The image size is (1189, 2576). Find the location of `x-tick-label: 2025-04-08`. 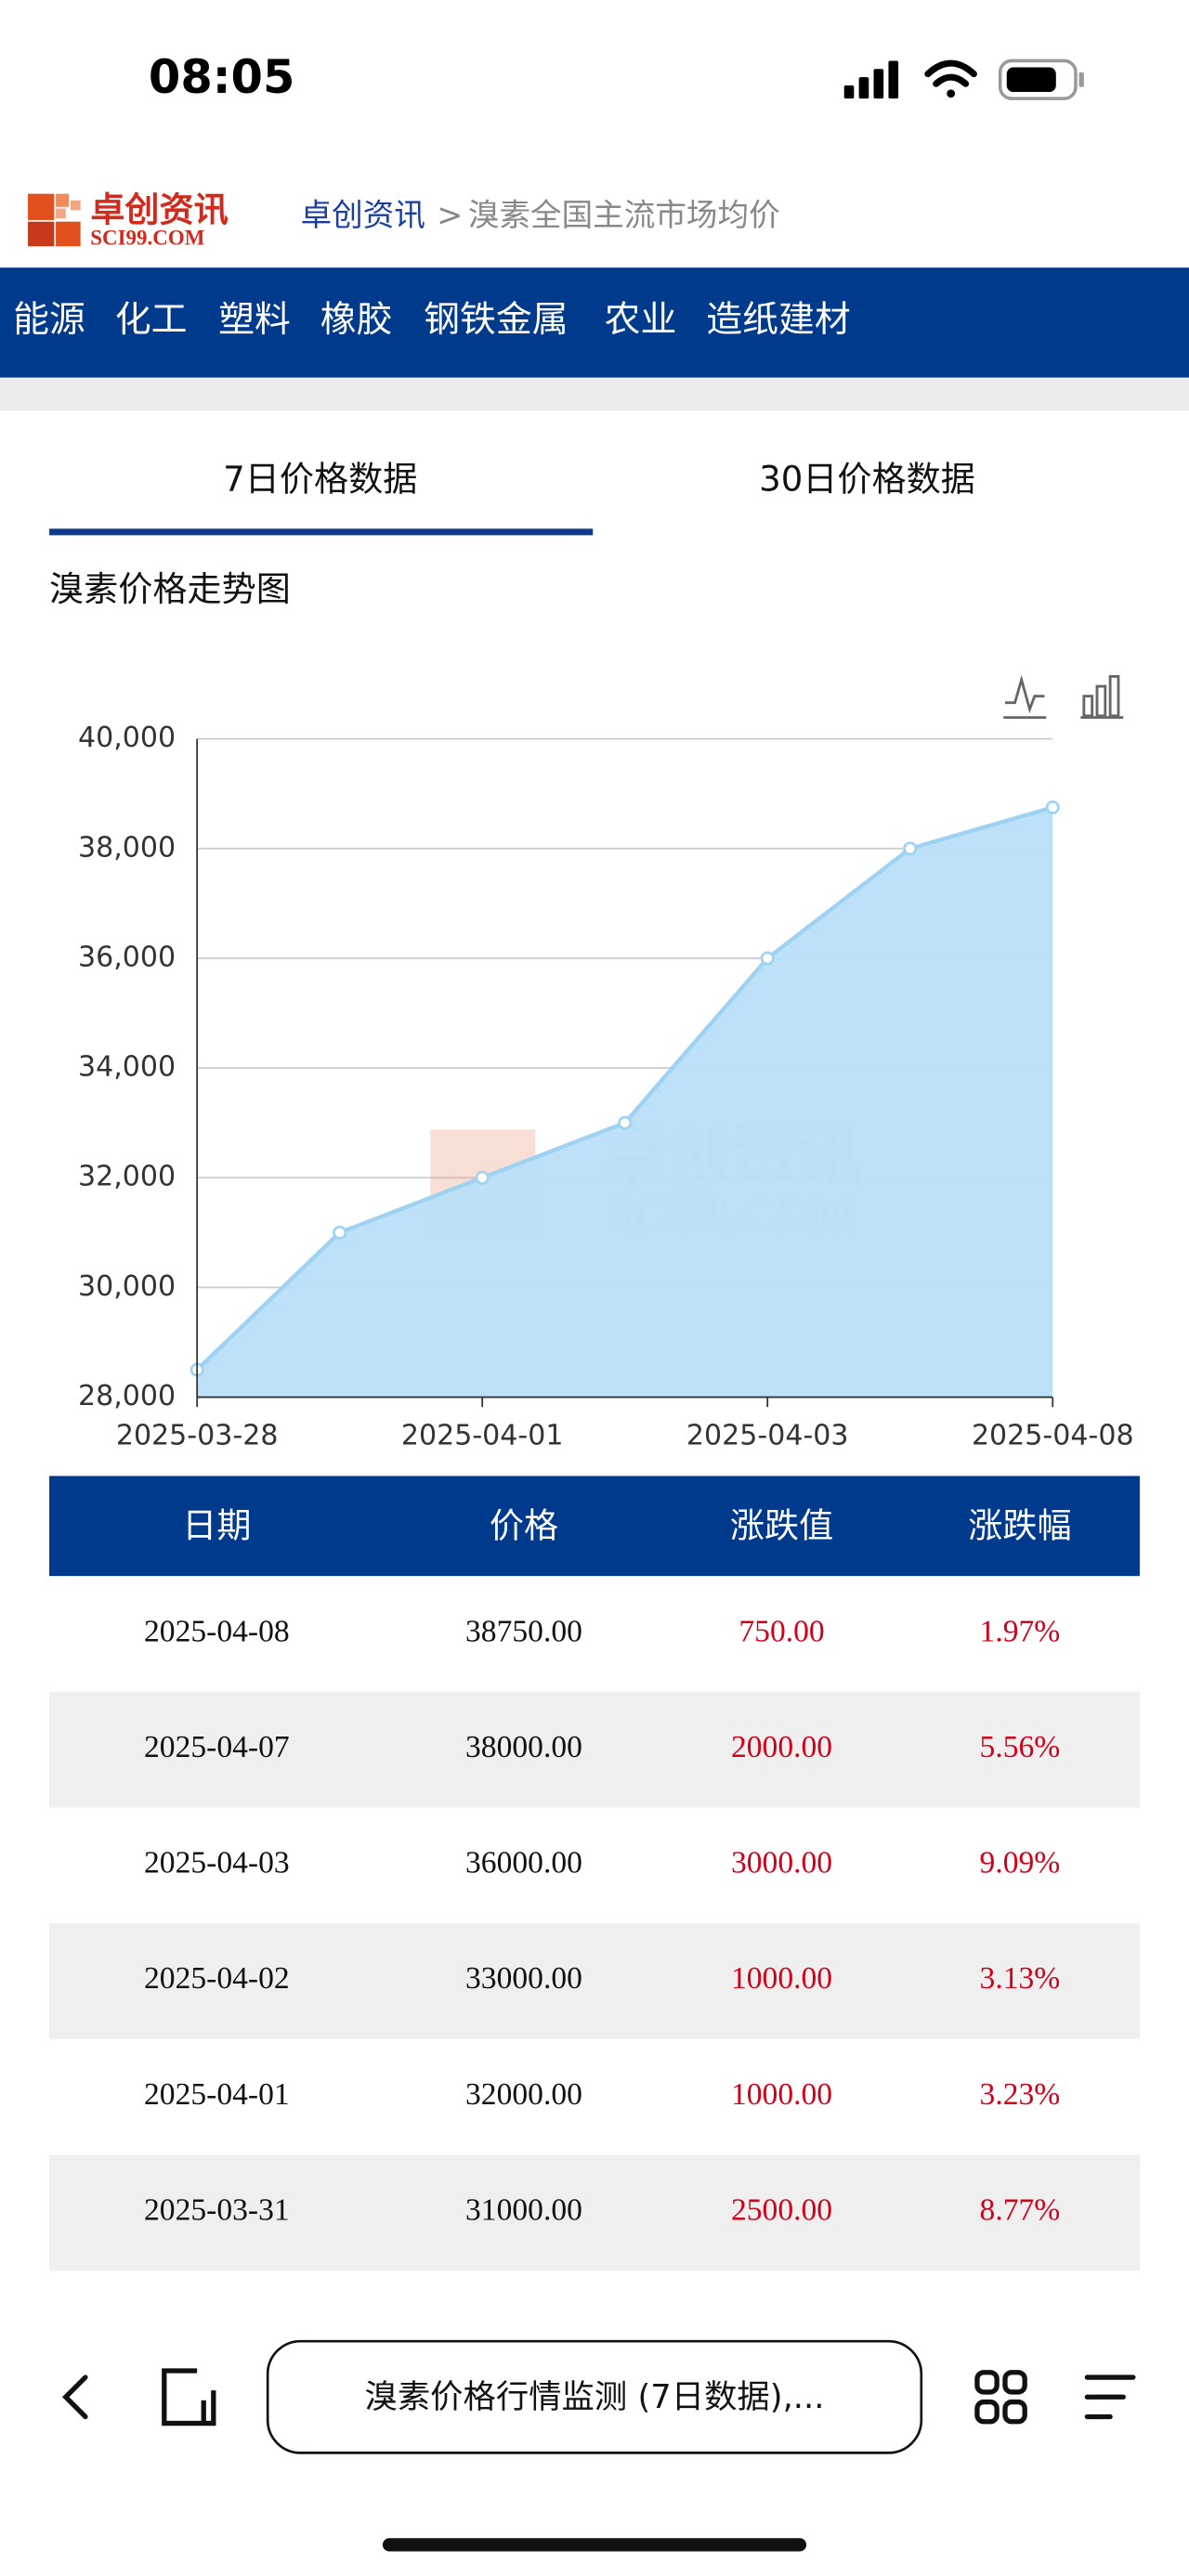

x-tick-label: 2025-04-08 is located at coordinates (1053, 1436).